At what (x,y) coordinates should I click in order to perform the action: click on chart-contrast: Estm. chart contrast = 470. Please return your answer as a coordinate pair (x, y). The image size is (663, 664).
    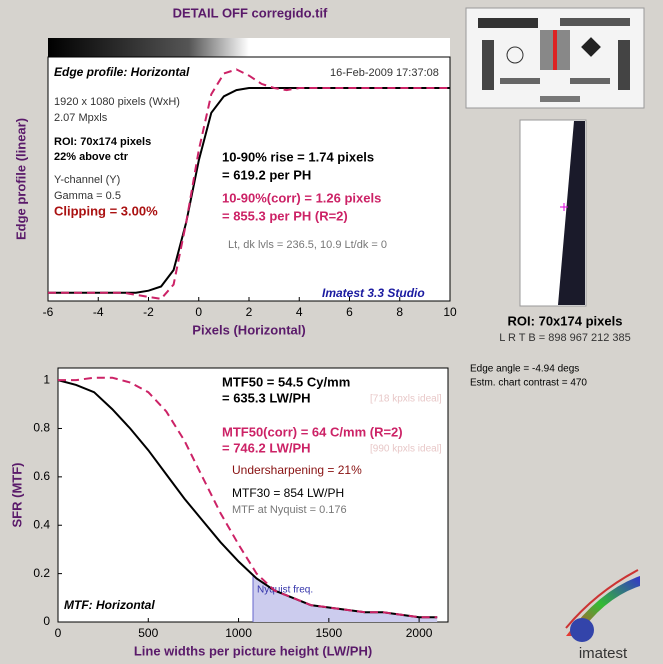
    Looking at the image, I should click on (528, 383).